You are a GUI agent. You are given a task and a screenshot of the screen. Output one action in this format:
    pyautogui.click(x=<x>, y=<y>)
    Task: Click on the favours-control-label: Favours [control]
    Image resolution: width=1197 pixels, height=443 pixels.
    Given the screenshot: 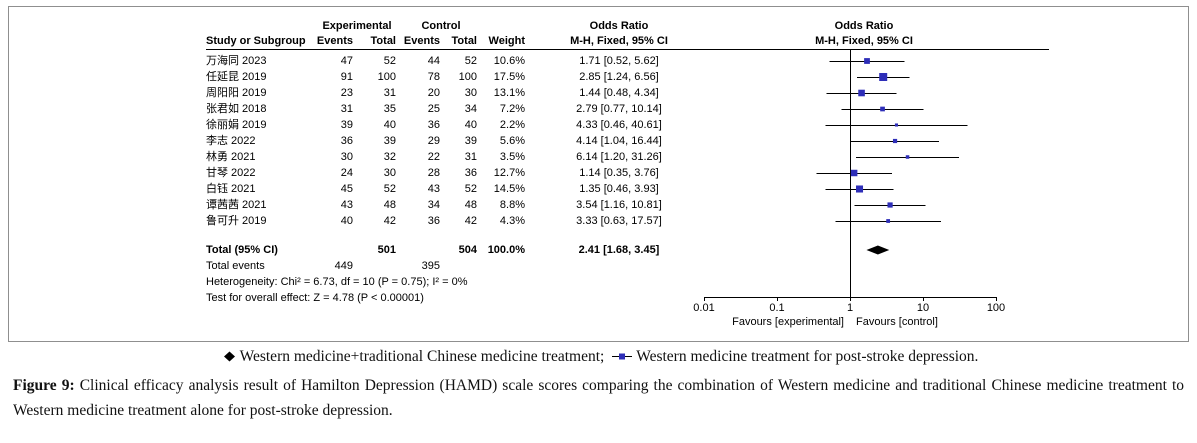 What is the action you would take?
    pyautogui.click(x=897, y=322)
    